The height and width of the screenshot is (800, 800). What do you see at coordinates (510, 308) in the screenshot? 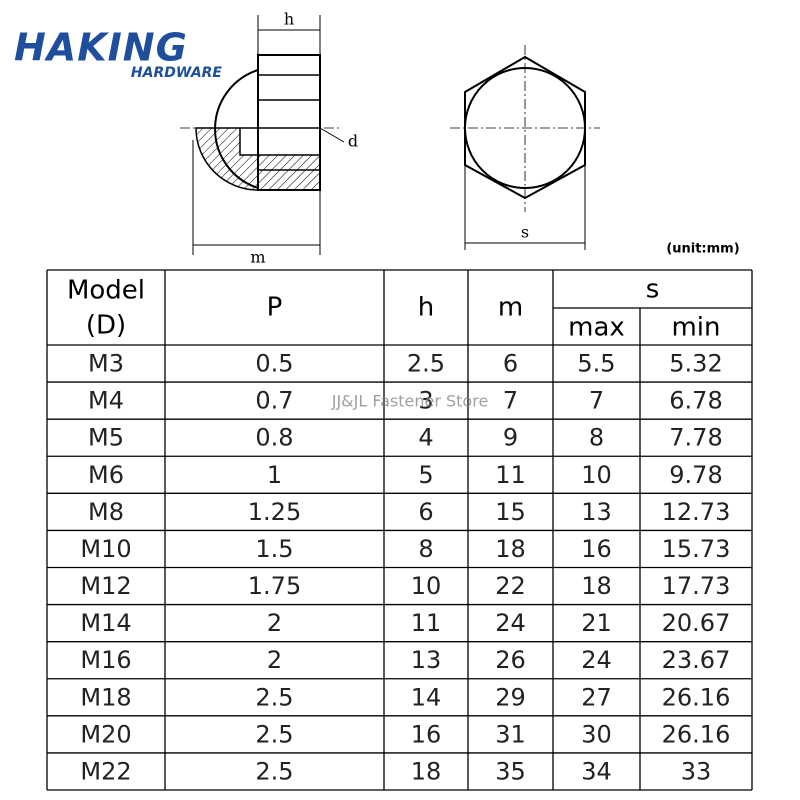
I see `header-m: m` at bounding box center [510, 308].